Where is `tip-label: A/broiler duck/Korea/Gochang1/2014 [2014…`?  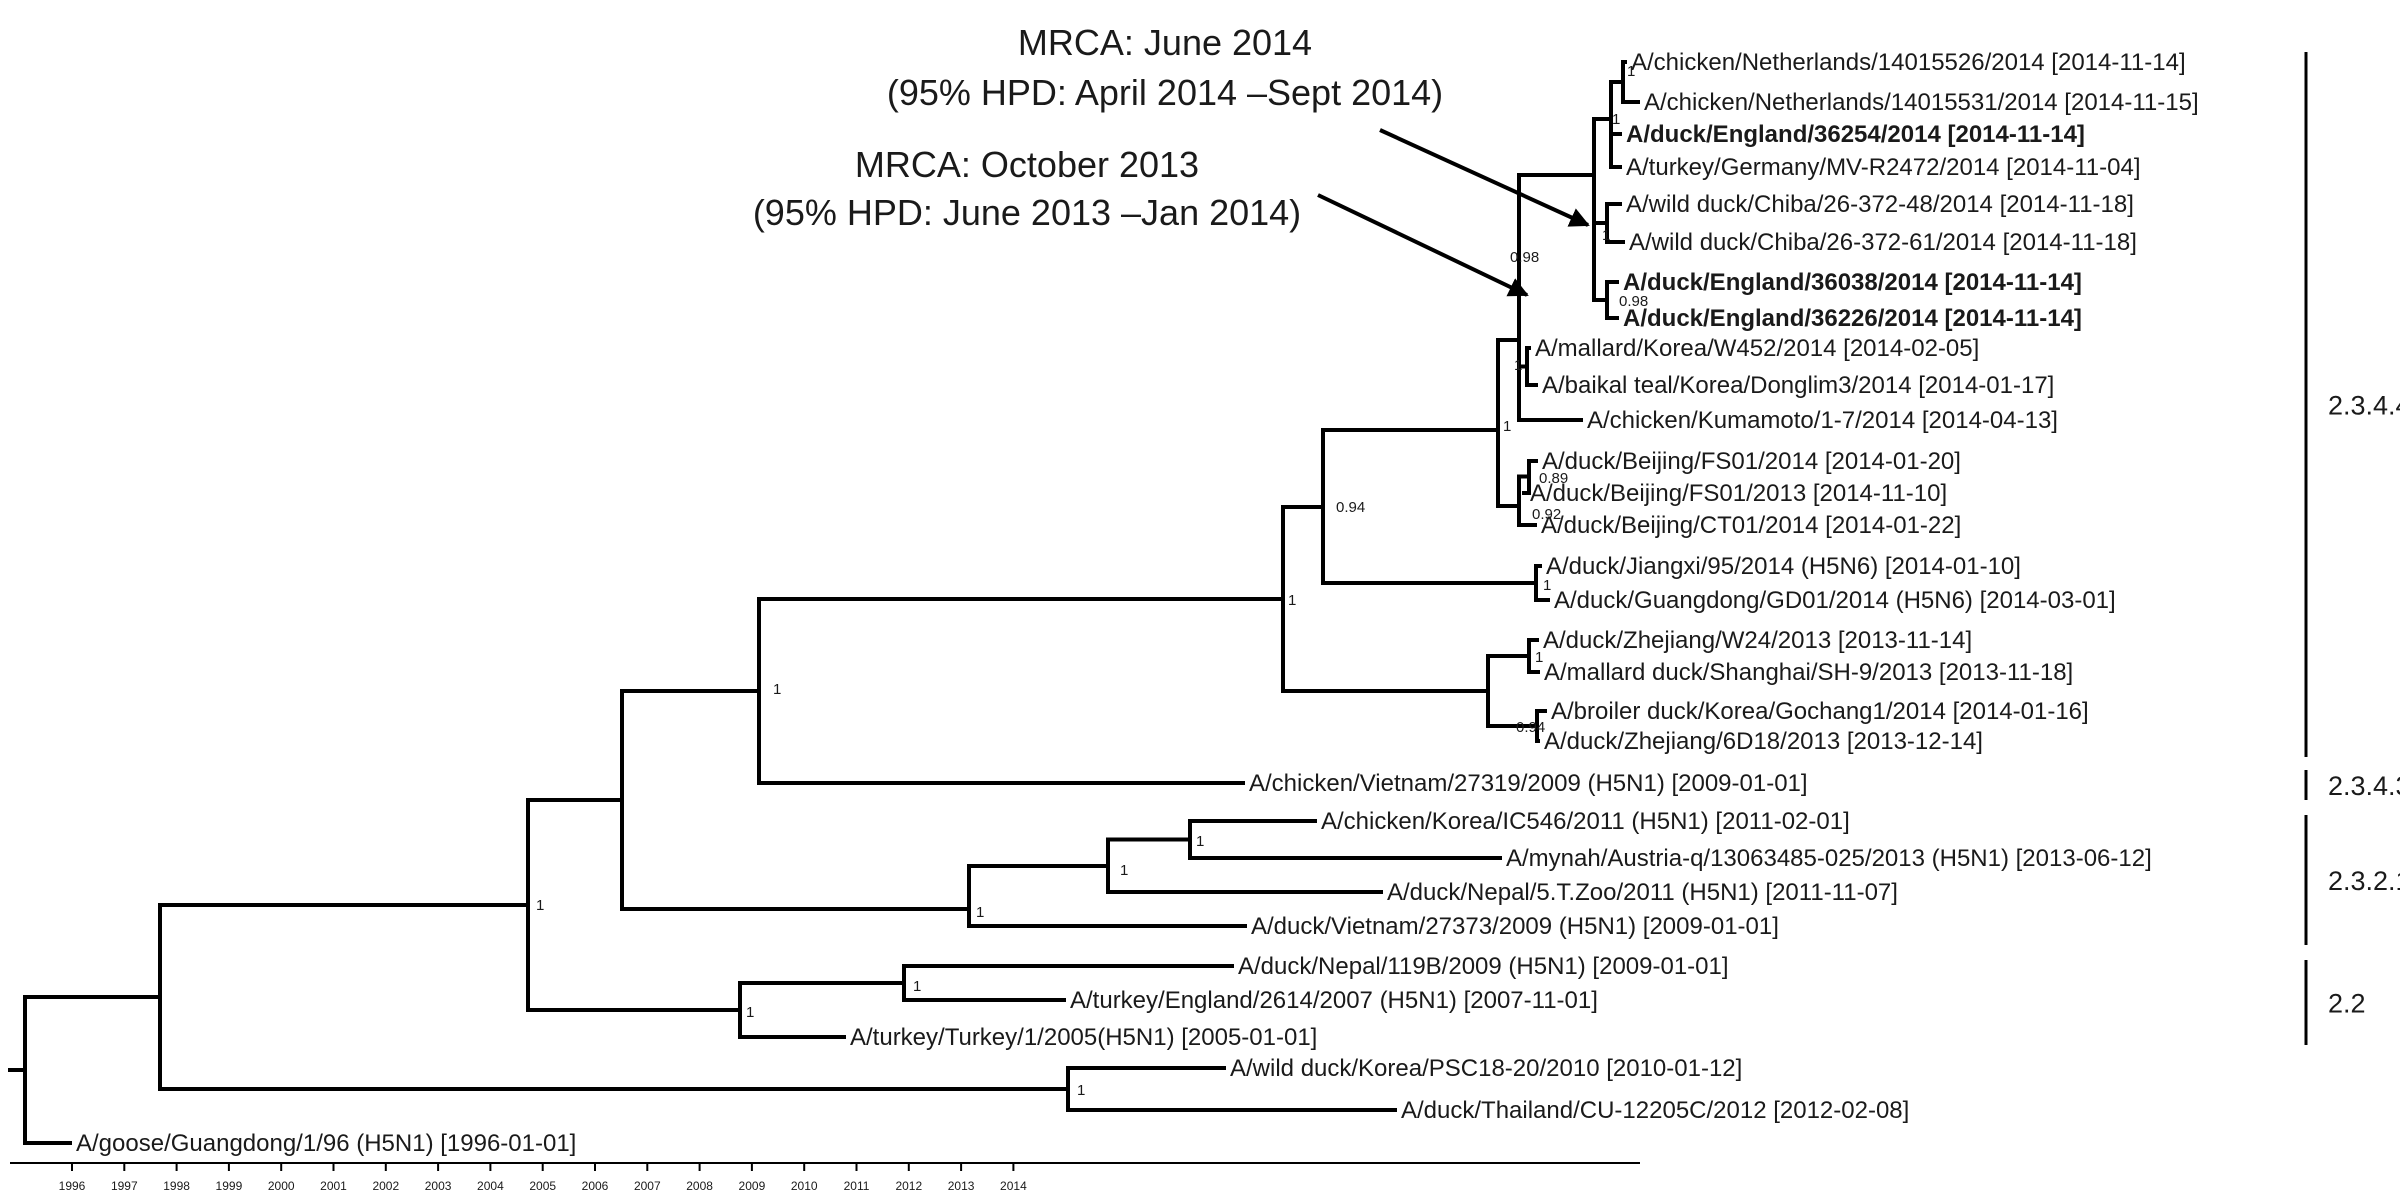
tip-label: A/broiler duck/Korea/Gochang1/2014 [2014… is located at coordinates (1820, 711).